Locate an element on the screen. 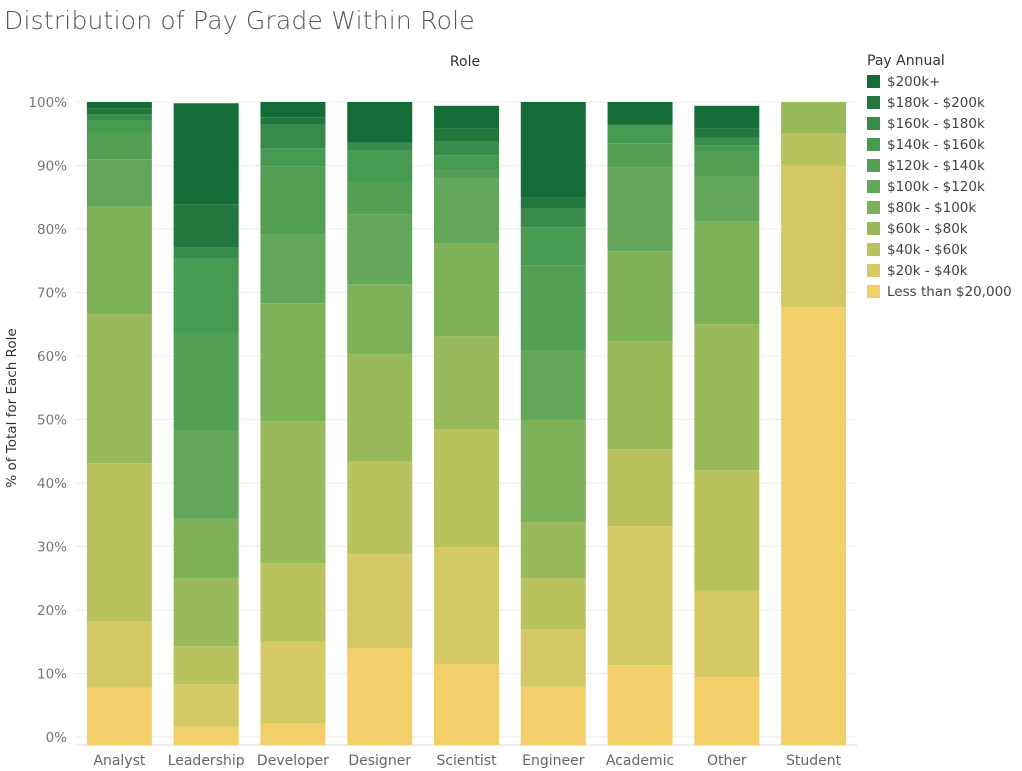 The width and height of the screenshot is (1022, 771). legend-item: $120k - $140k is located at coordinates (944, 165).